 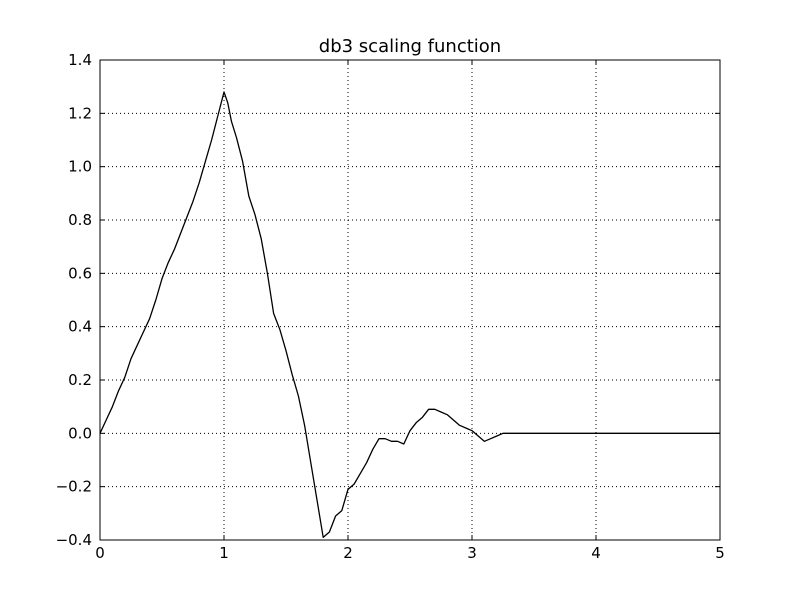 What do you see at coordinates (596, 553) in the screenshot?
I see `x-tick-label: 4` at bounding box center [596, 553].